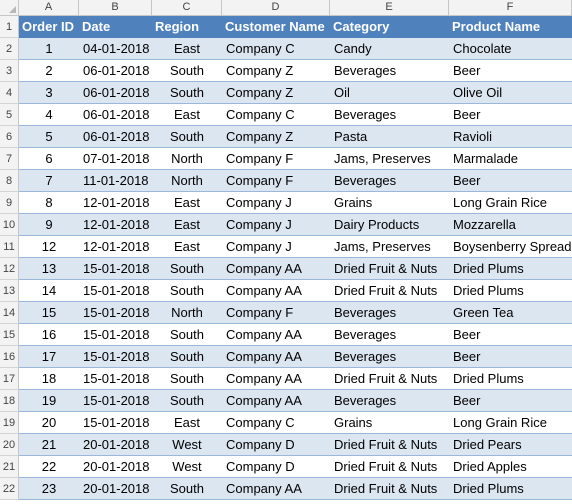 The image size is (572, 504). Describe the element at coordinates (187, 27) in the screenshot. I see `header-region: Region` at that location.